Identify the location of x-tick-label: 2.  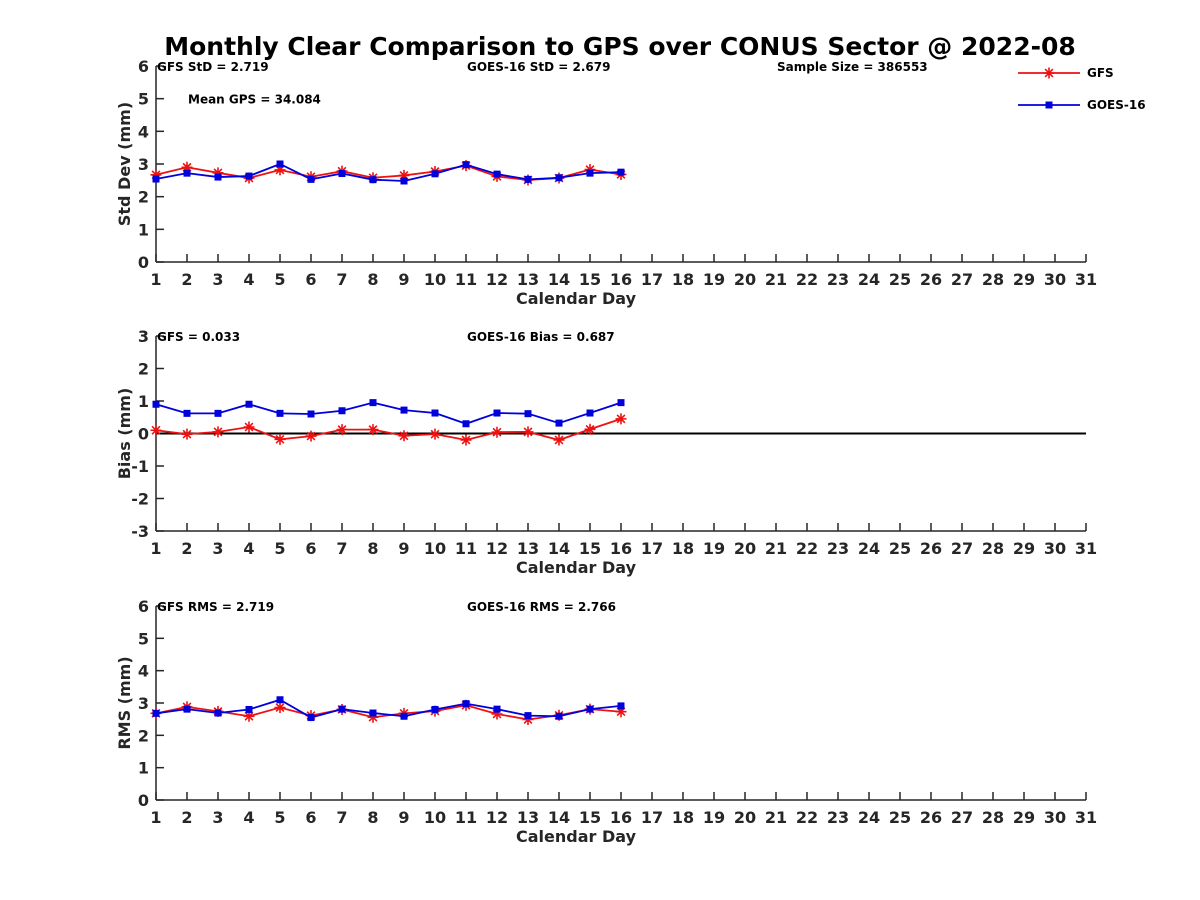
(186, 817).